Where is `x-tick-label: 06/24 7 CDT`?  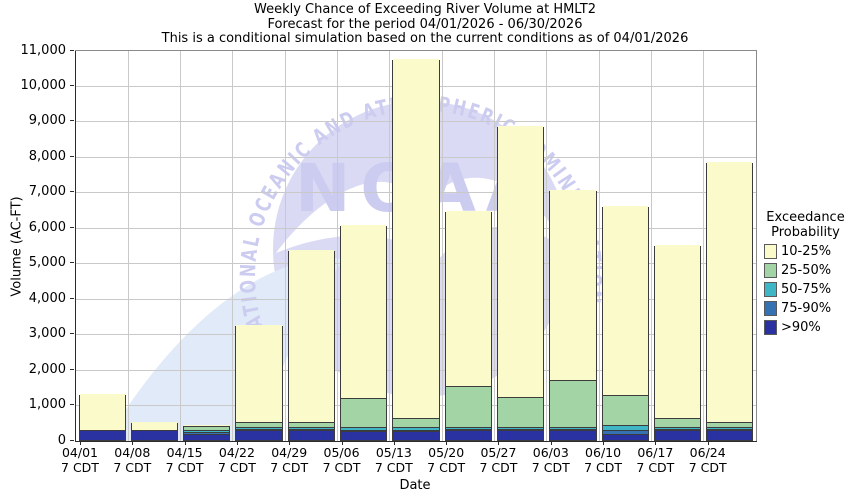 x-tick-label: 06/24 7 CDT is located at coordinates (708, 460).